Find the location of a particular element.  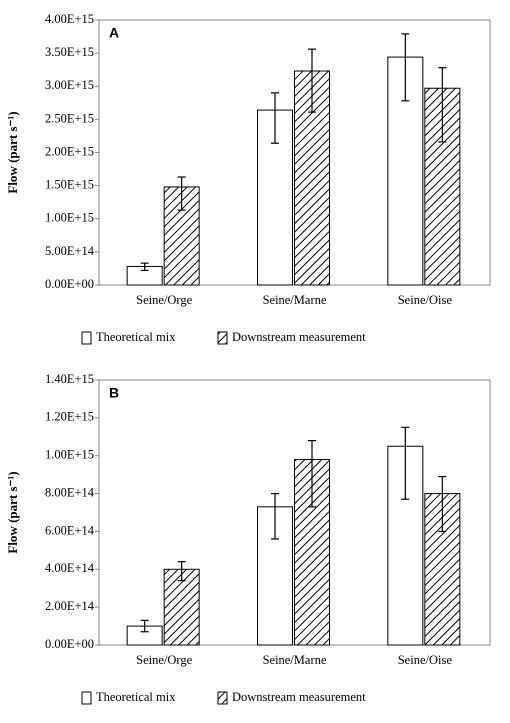

y-tick-label: 1.40E+15 is located at coordinates (69, 379).